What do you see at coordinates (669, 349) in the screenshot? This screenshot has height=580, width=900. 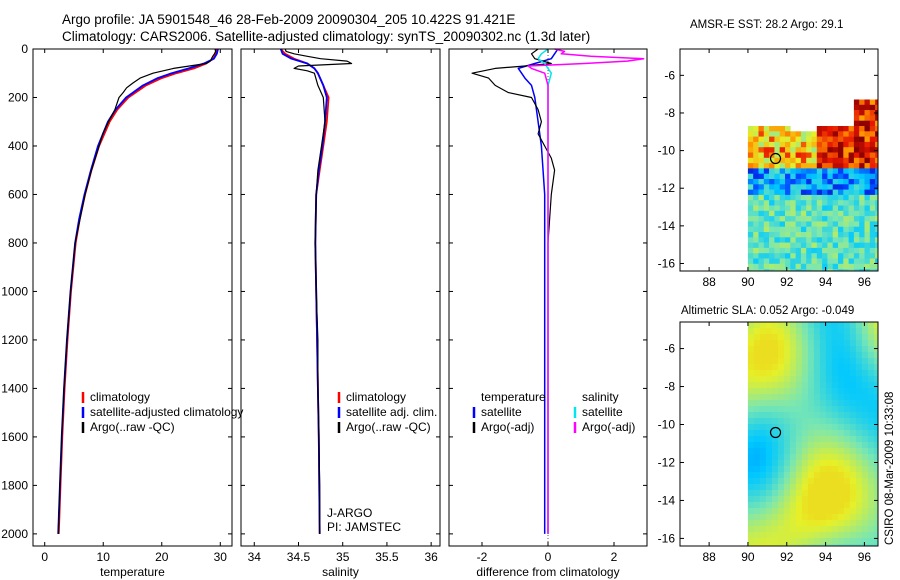 I see `map-y-tick-label: -6` at bounding box center [669, 349].